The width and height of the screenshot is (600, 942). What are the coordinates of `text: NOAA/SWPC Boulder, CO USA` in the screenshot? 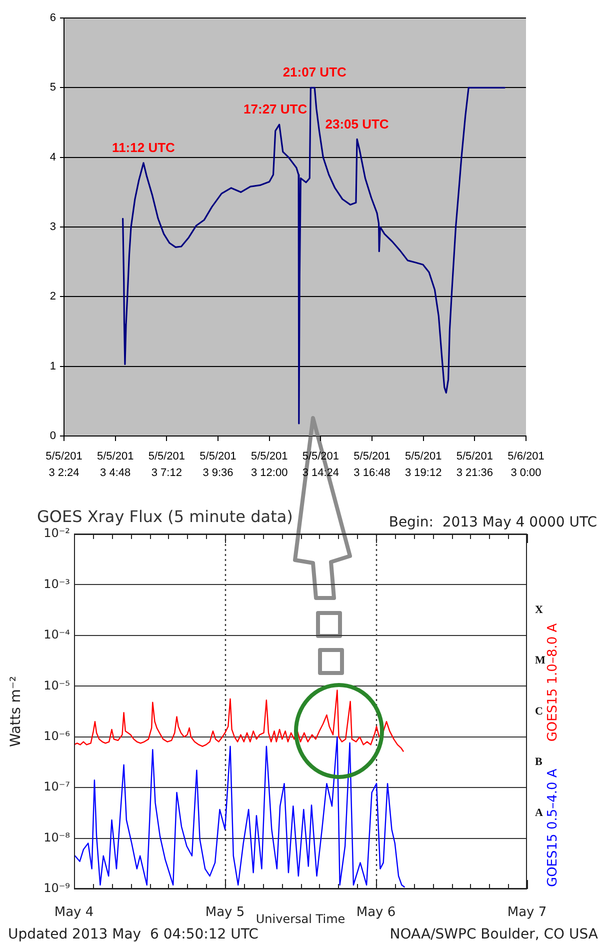 It's located at (494, 934).